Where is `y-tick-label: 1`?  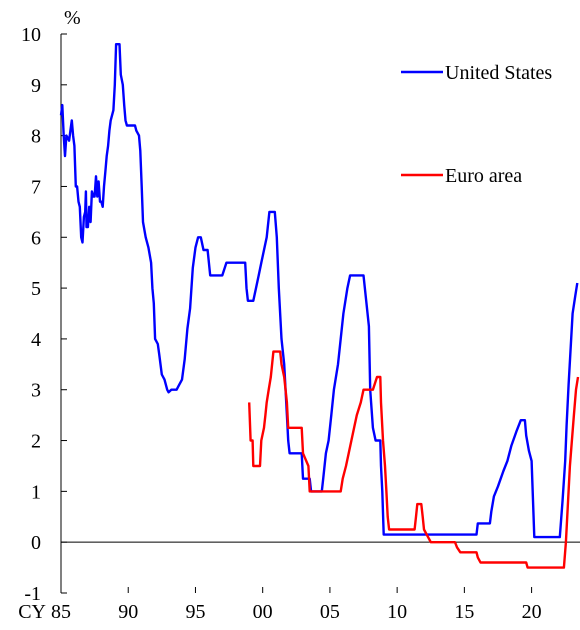
y-tick-label: 1 is located at coordinates (36, 492).